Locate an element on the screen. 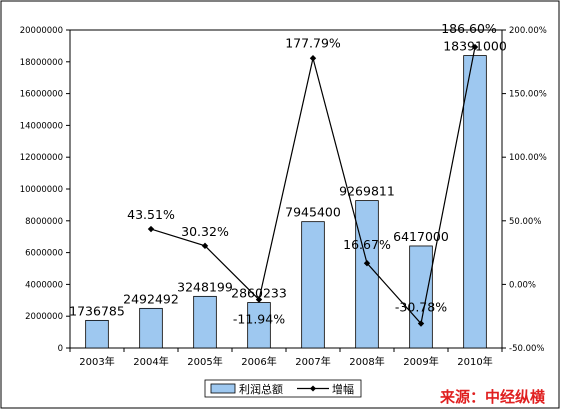 This screenshot has width=562, height=411. bar-data-label: 1736785 is located at coordinates (97, 310).